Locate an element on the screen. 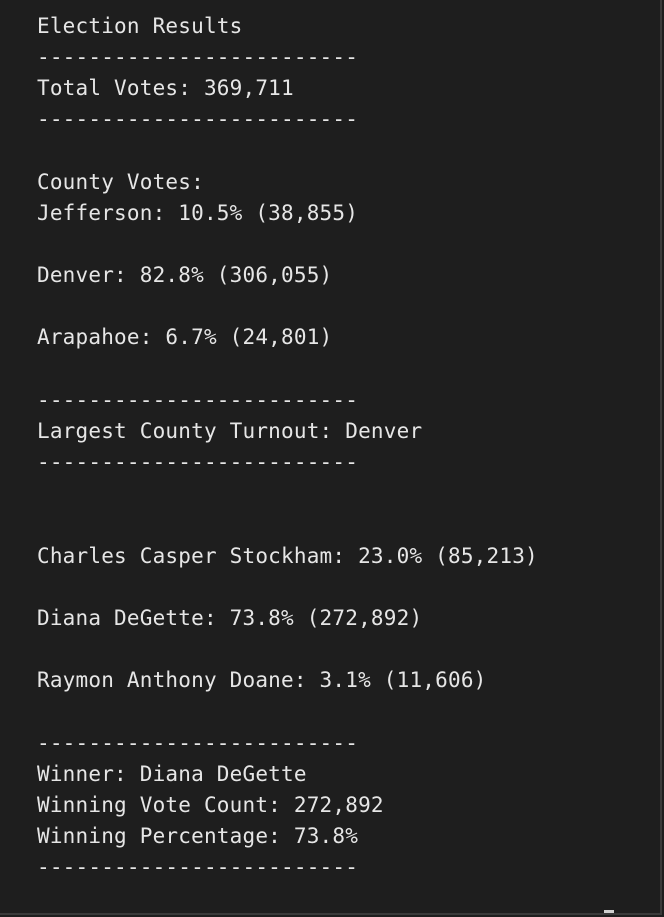  total-votes-line: Total Votes: 369,711 is located at coordinates (165, 88).